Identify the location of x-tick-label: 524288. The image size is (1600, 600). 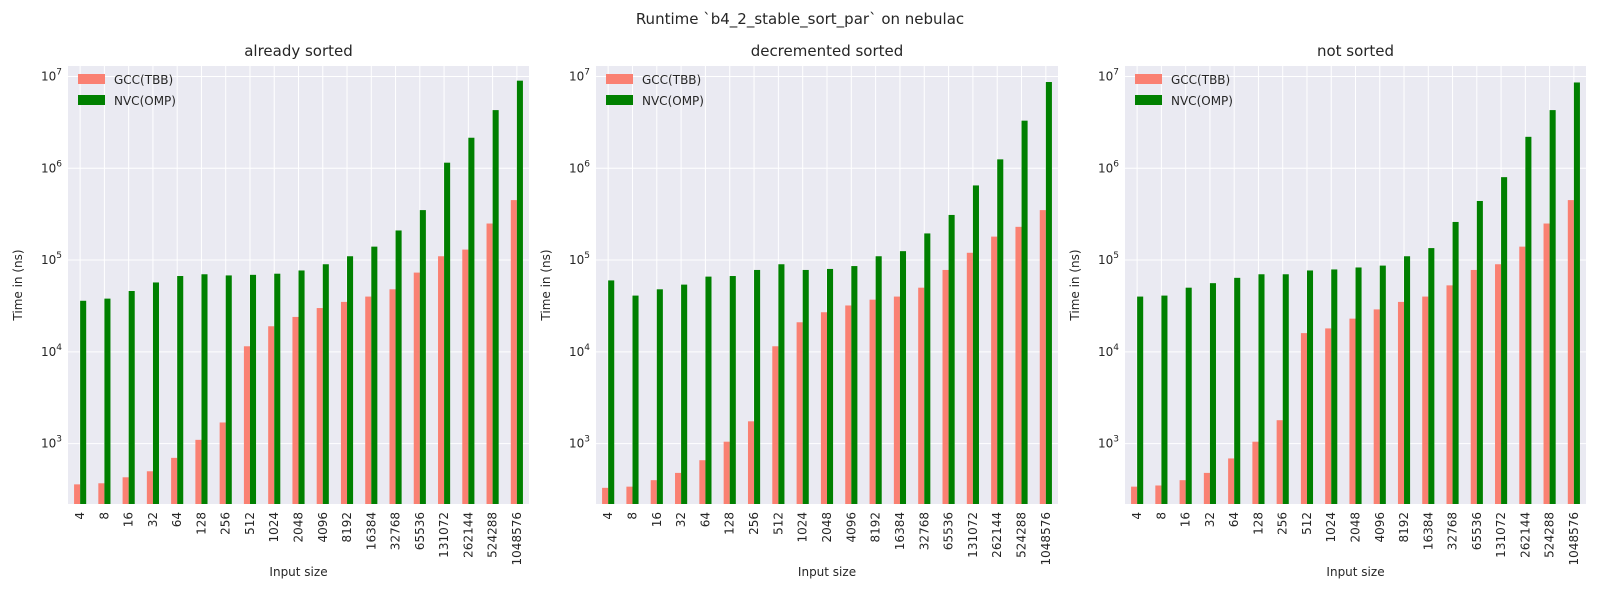
(1550, 535).